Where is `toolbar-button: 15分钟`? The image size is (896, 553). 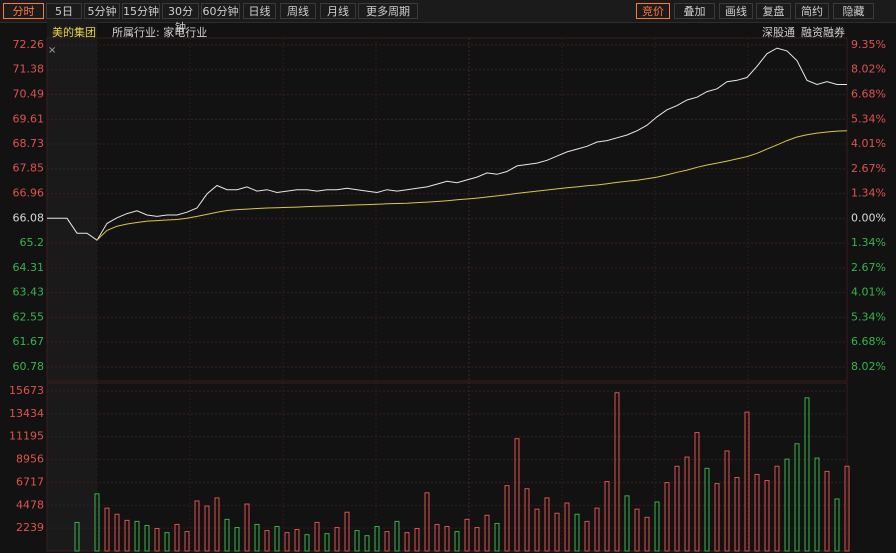
toolbar-button: 15分钟 is located at coordinates (141, 11).